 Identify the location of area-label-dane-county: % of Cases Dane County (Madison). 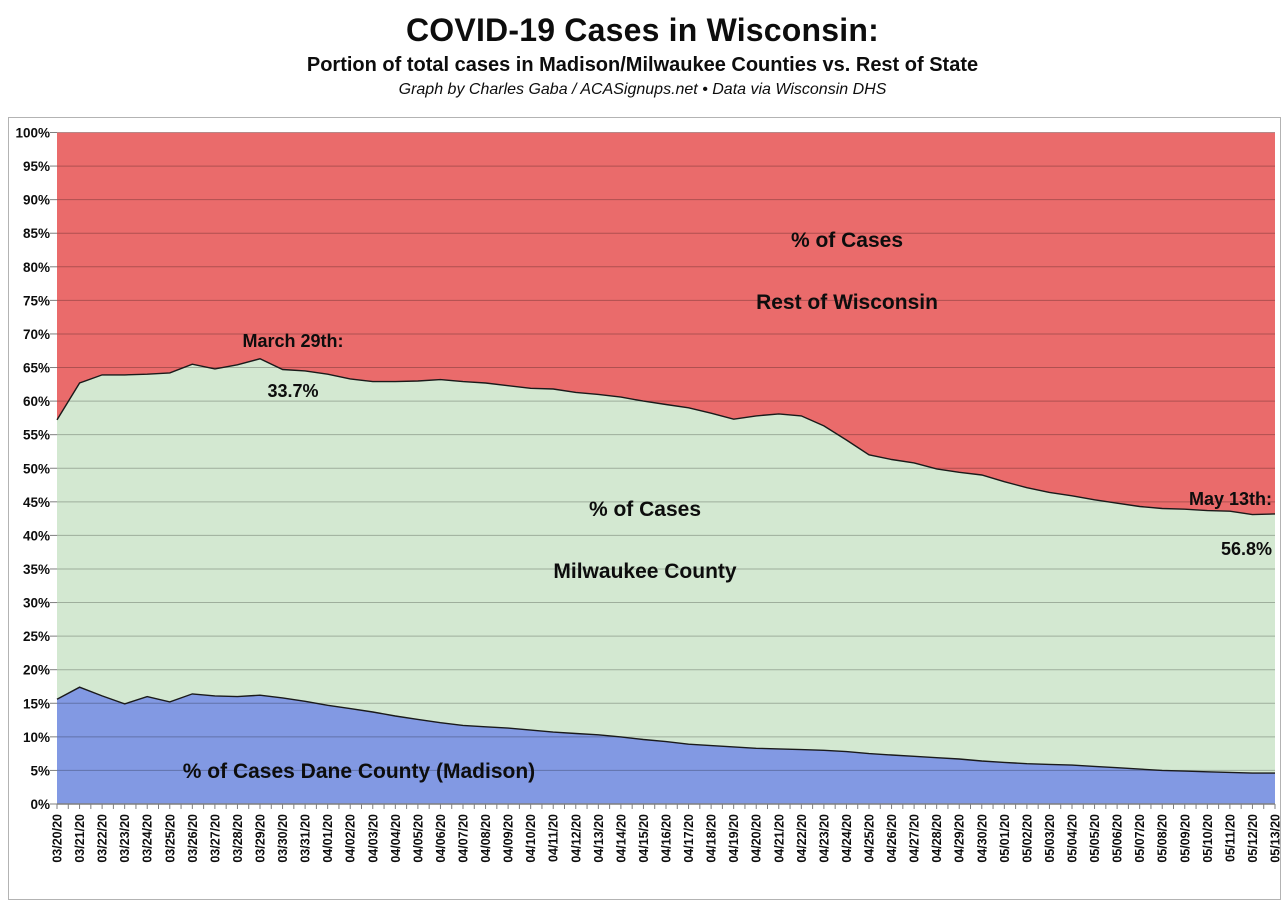
(359, 771).